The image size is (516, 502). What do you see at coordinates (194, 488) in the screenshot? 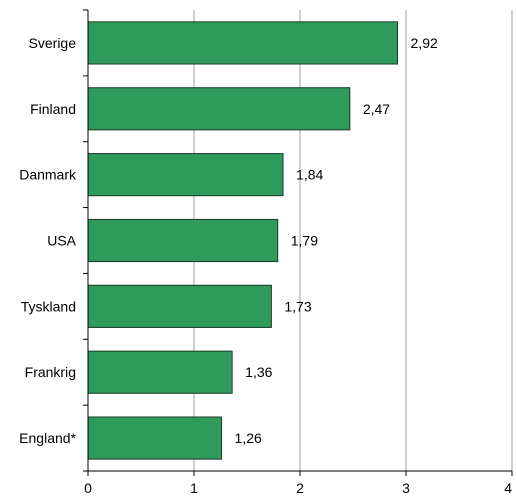
I see `x-tick-label: 1` at bounding box center [194, 488].